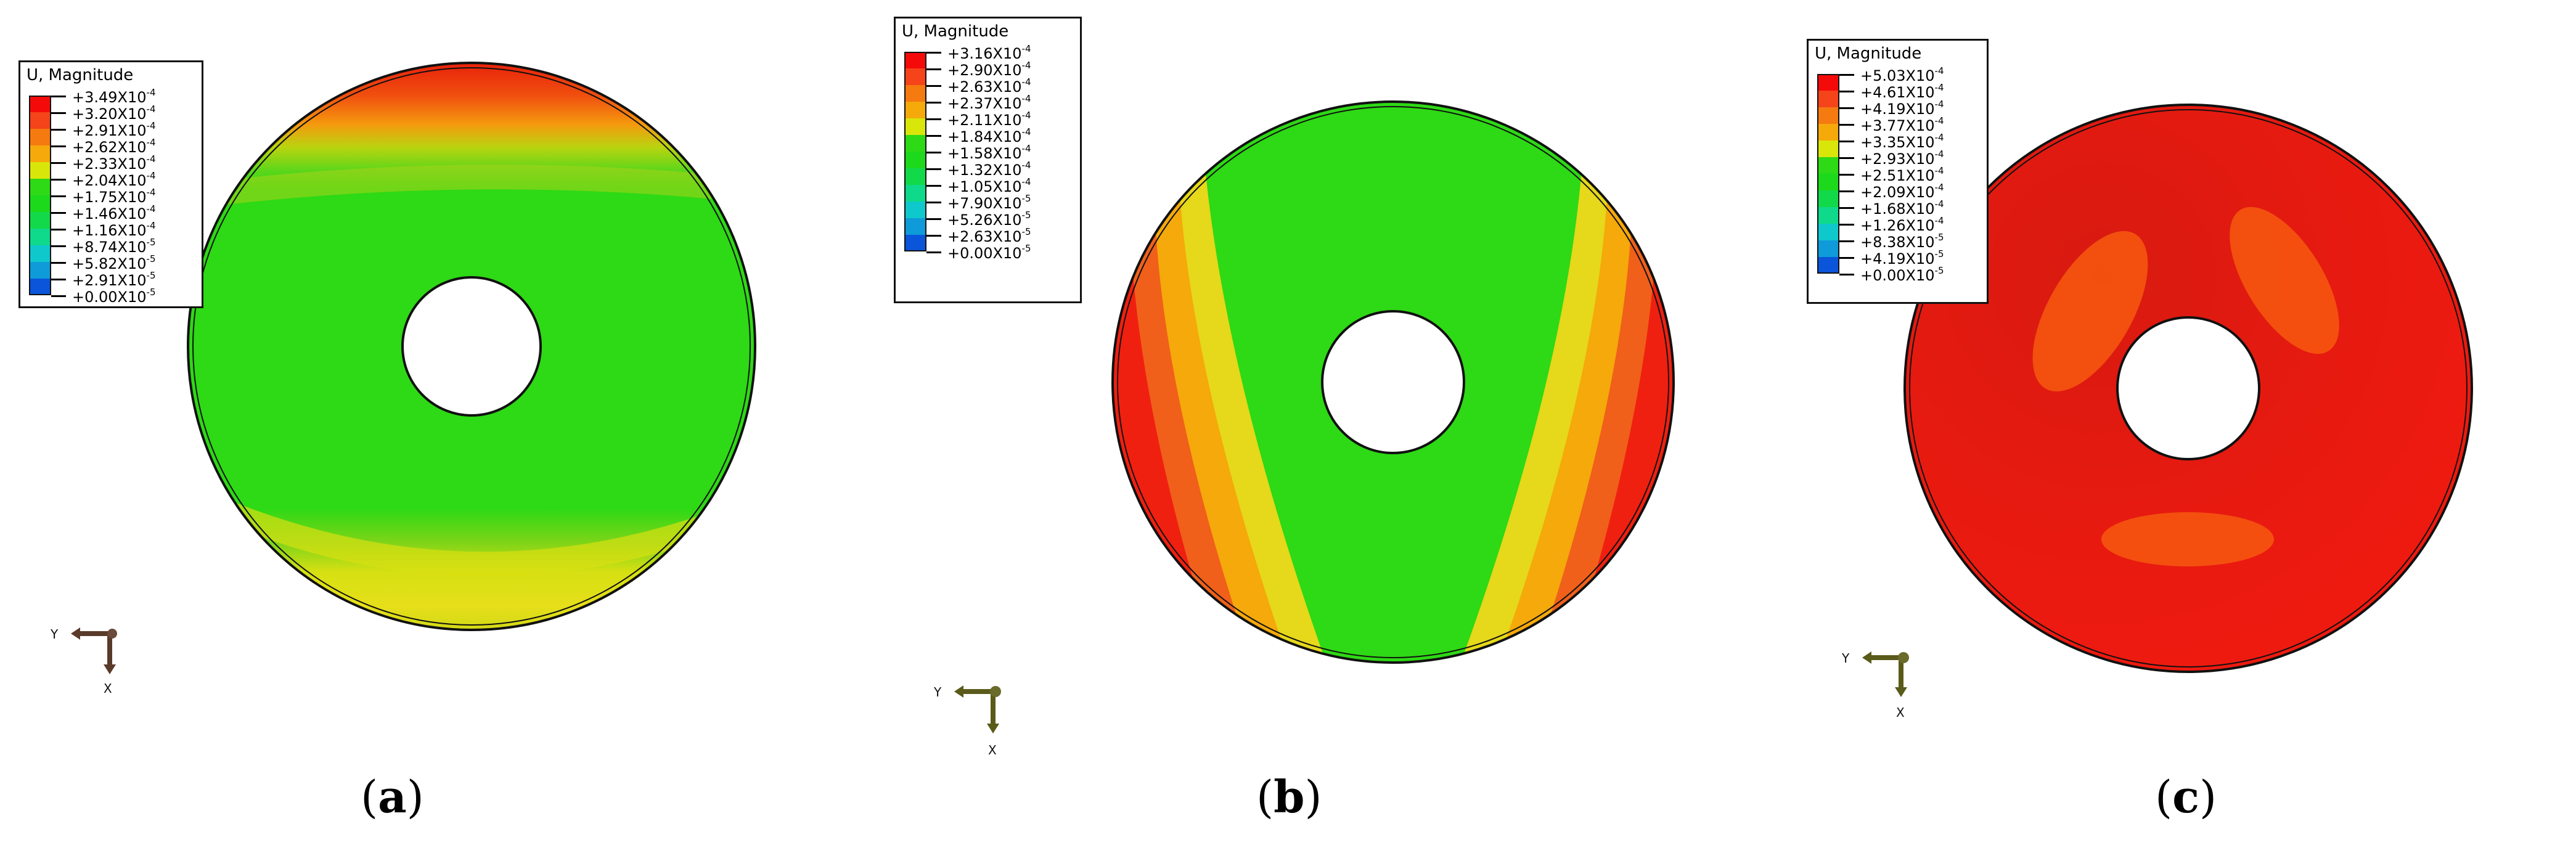 This screenshot has width=2576, height=845. Describe the element at coordinates (114, 163) in the screenshot. I see `legend-value: +2.33X10-4` at that location.